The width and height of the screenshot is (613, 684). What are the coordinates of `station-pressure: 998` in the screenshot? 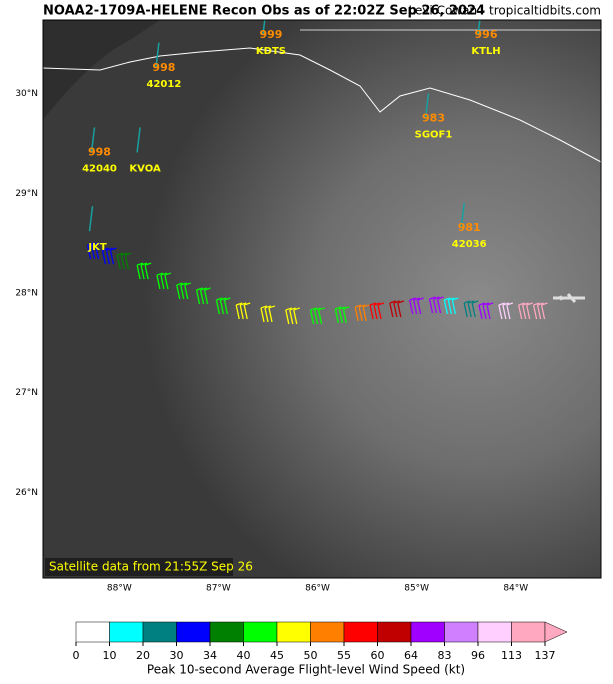 It's located at (99, 151).